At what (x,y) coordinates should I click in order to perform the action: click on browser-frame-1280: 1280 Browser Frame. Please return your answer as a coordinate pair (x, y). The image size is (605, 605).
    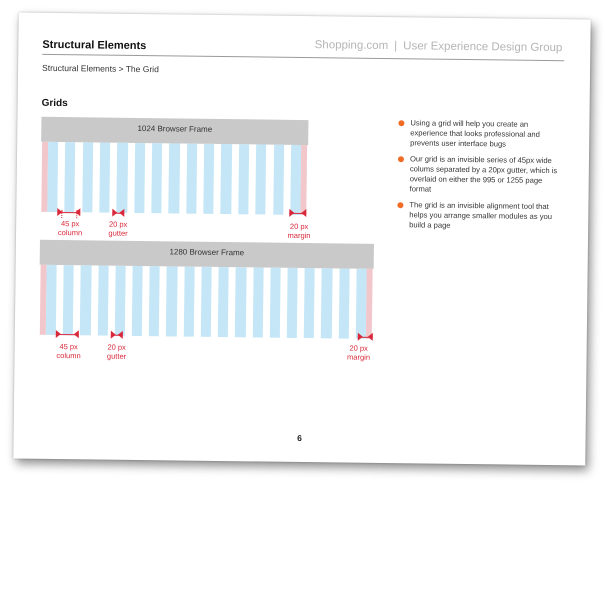
    Looking at the image, I should click on (206, 289).